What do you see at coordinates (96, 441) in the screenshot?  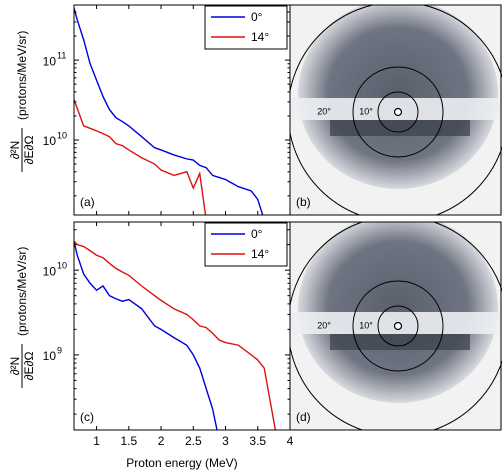 I see `x-tick-label: 1` at bounding box center [96, 441].